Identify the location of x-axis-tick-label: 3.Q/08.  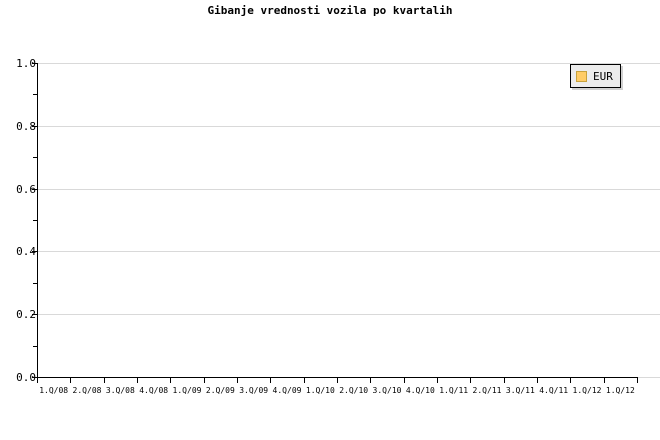
(120, 390).